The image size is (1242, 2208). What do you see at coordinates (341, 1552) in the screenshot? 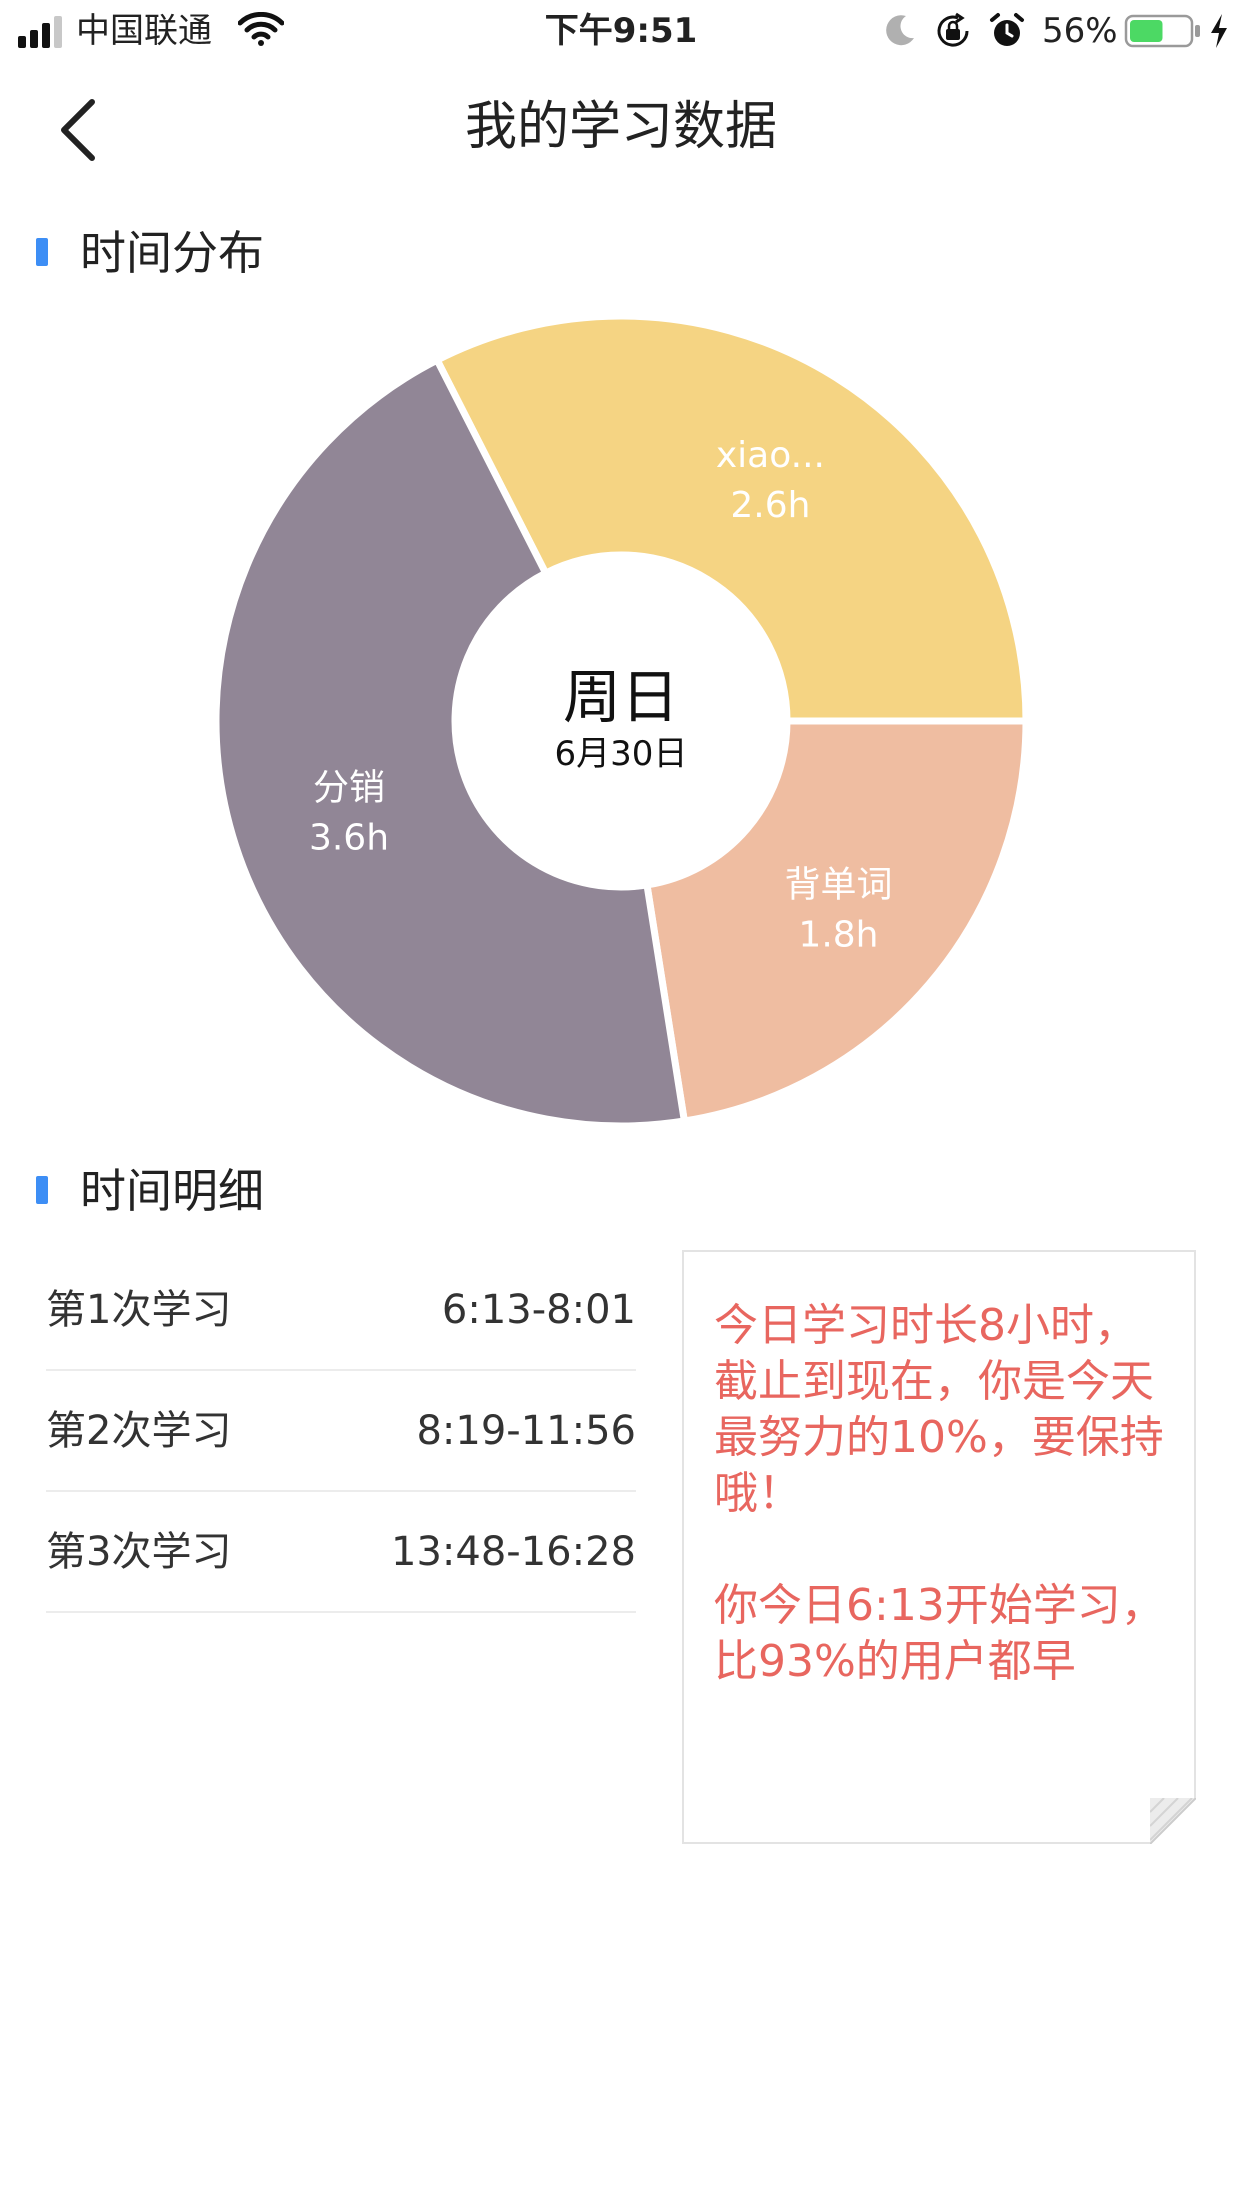
I see `list-item: 第3次学习 13:48-16:28` at bounding box center [341, 1552].